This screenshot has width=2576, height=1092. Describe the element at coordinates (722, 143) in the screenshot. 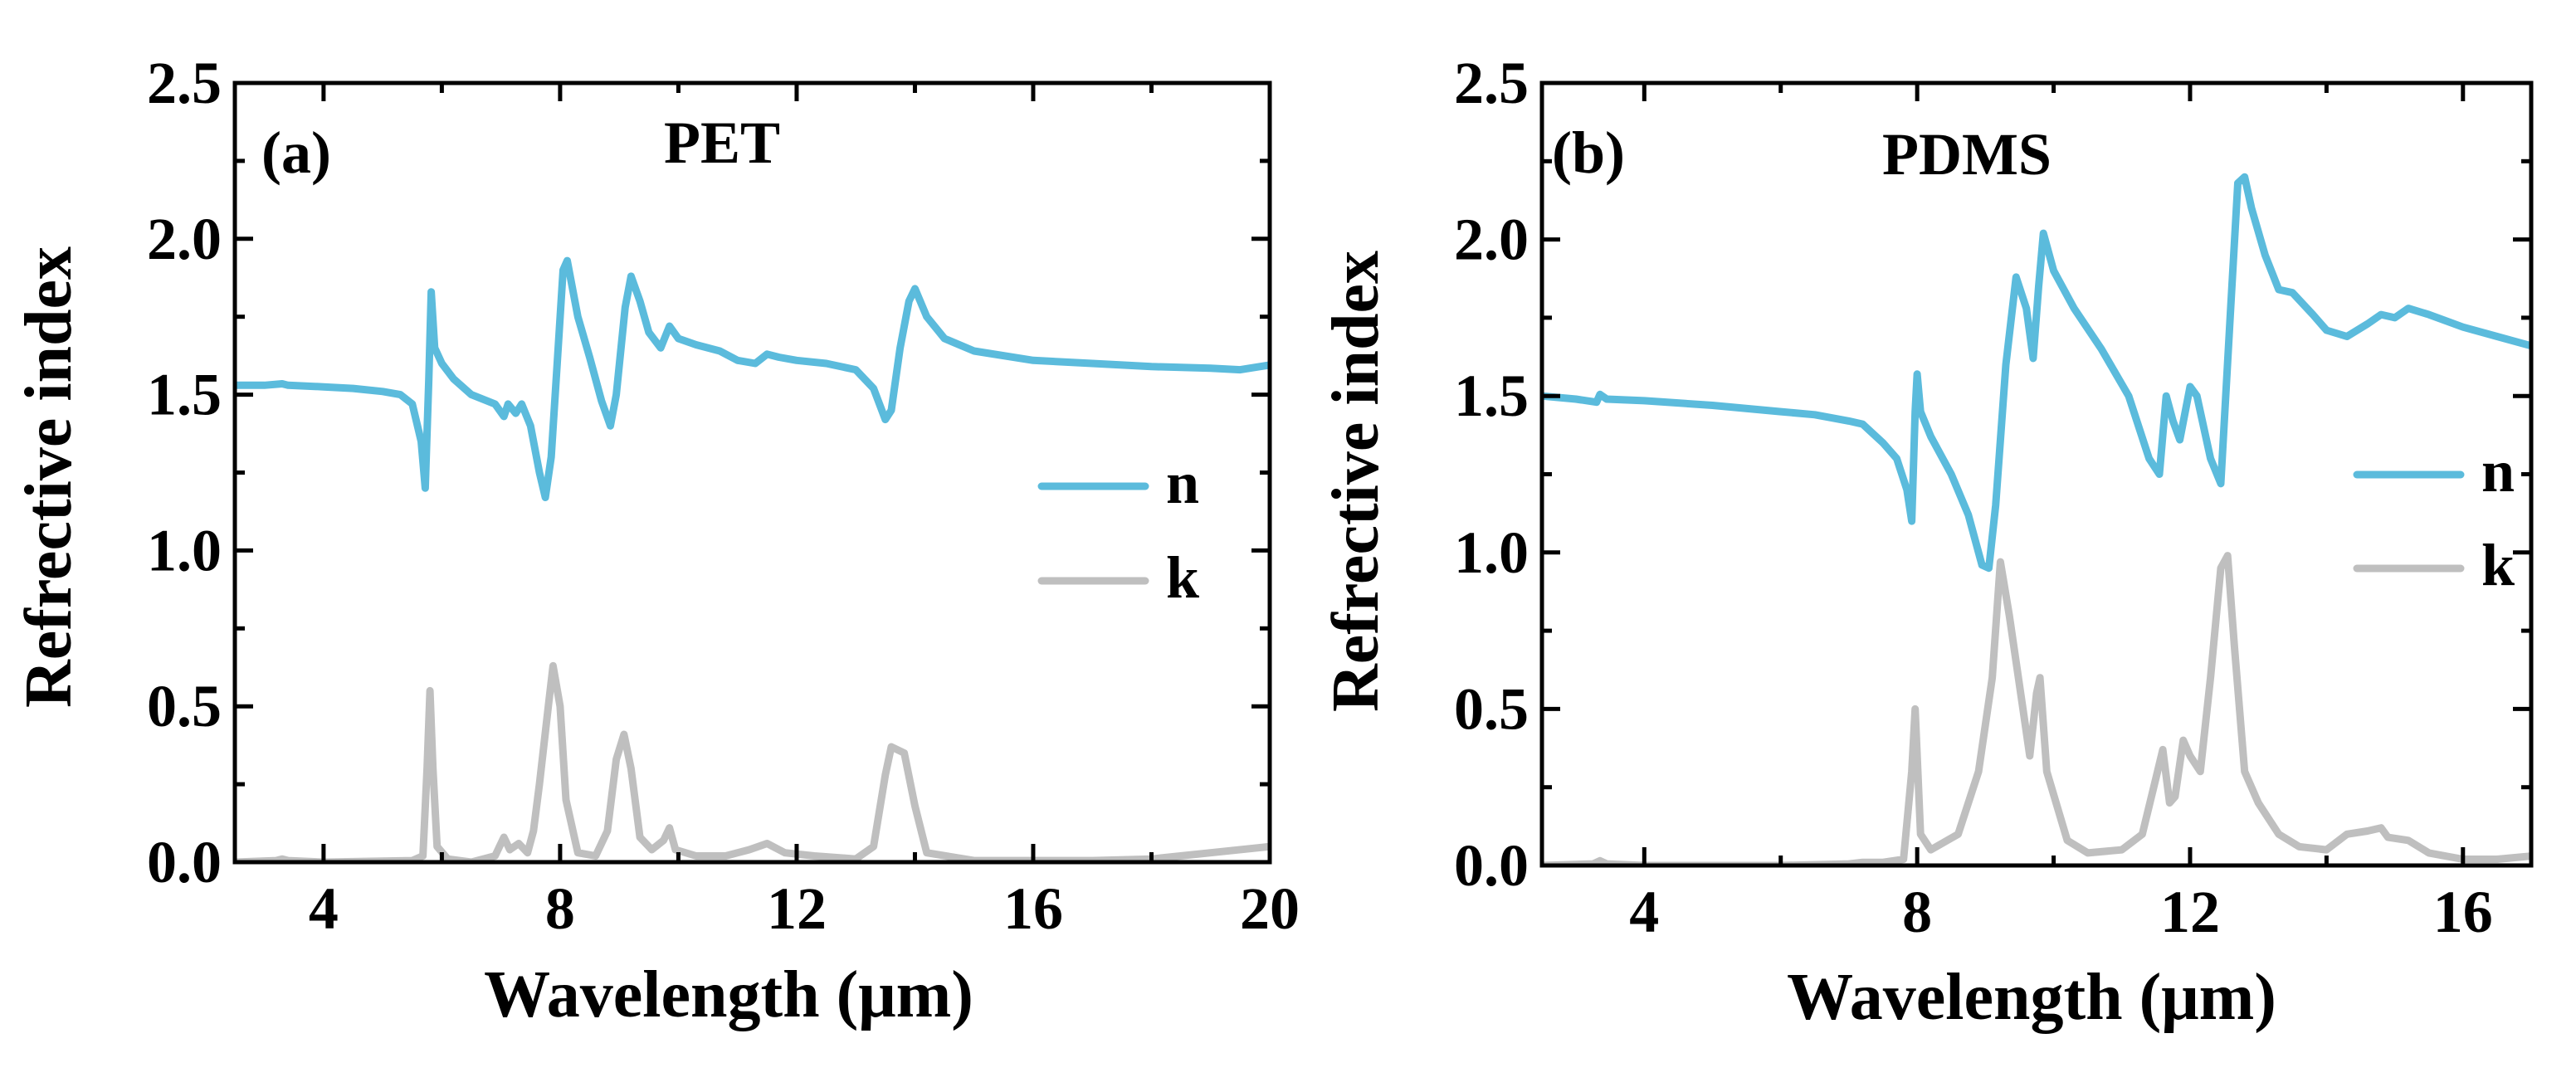

I see `chart-title: PET` at that location.